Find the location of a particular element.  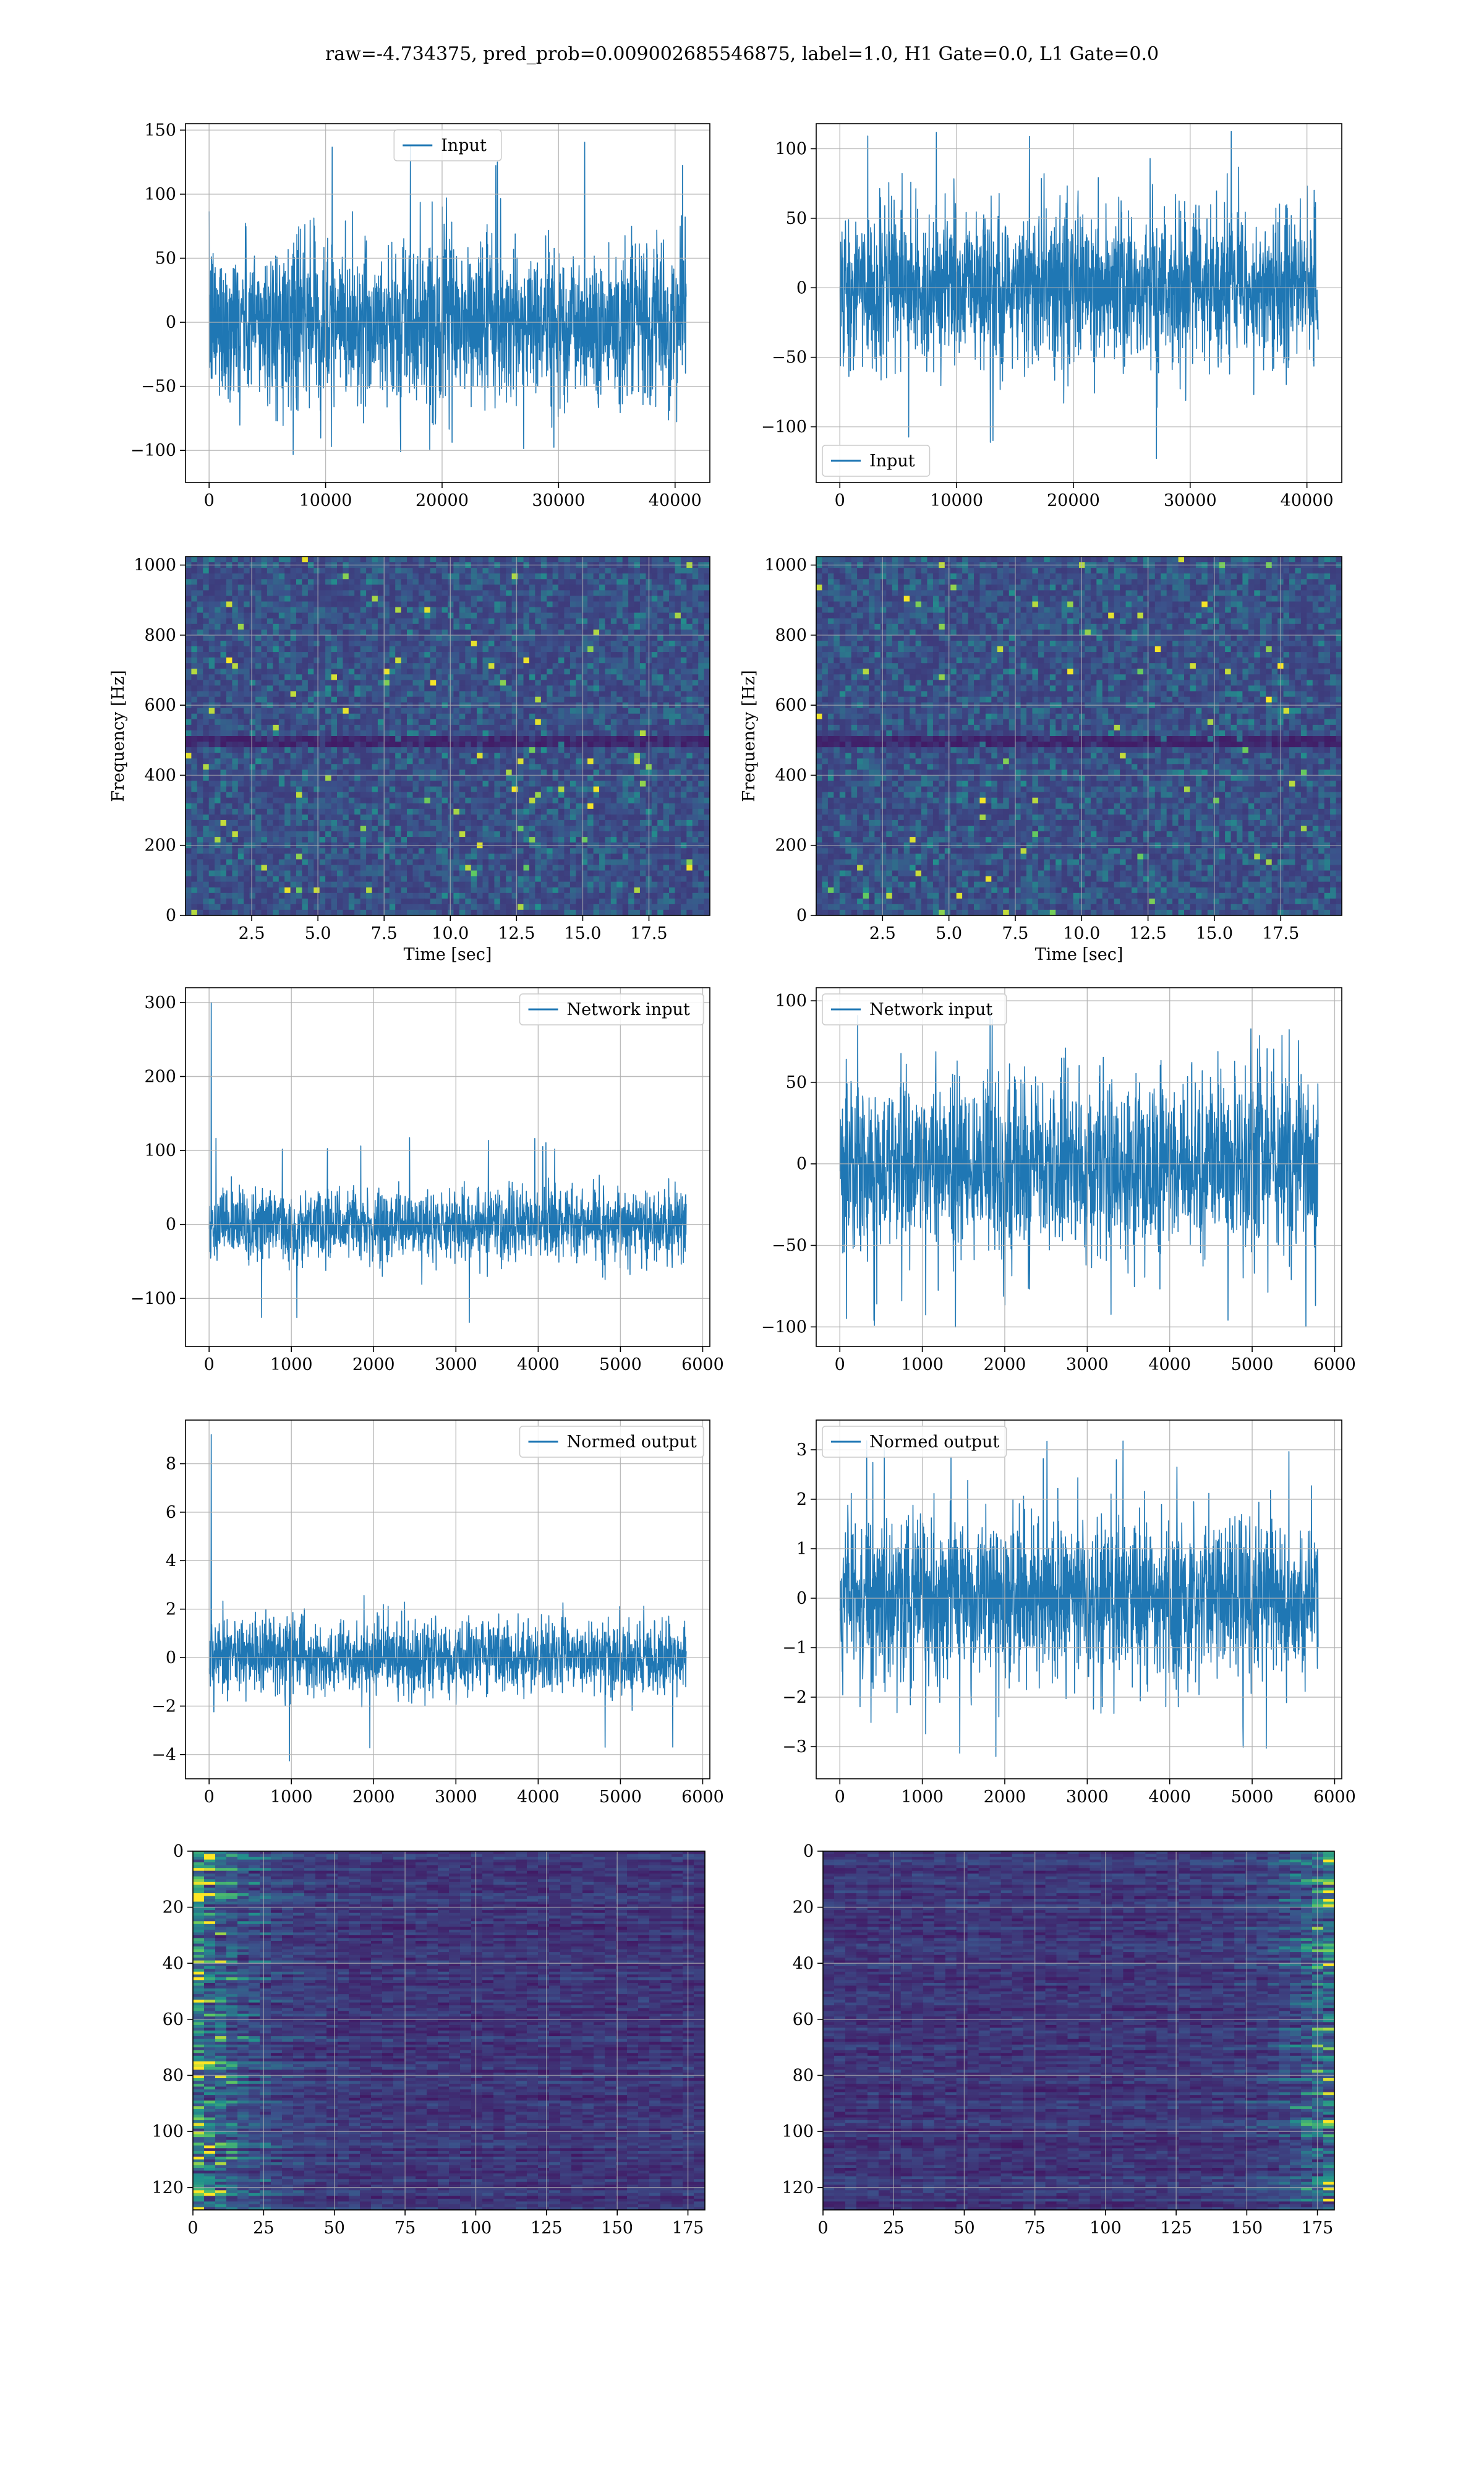

y-tick-label: 6 is located at coordinates (171, 1512).